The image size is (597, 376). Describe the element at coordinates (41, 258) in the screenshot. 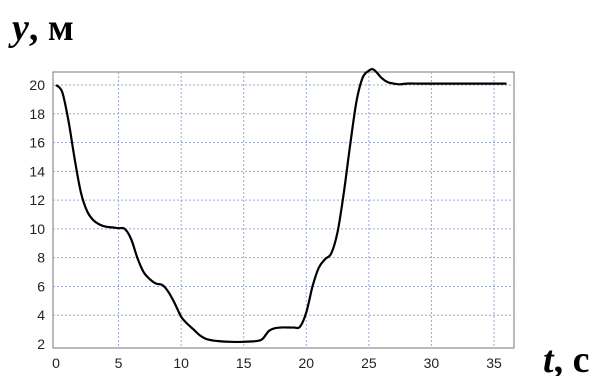

I see `y-tick-label: 8` at that location.